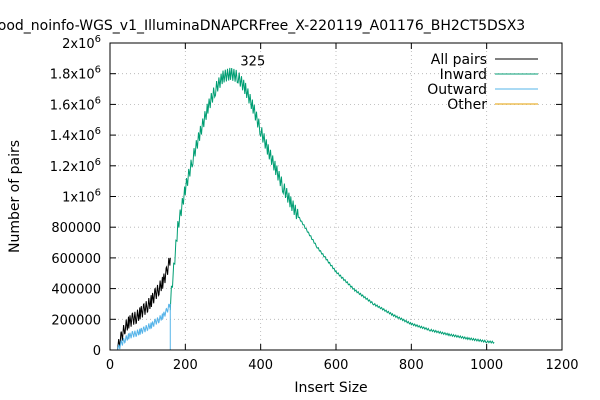 This screenshot has height=400, width=600. I want to click on y-tick-label: 400000, so click(76, 290).